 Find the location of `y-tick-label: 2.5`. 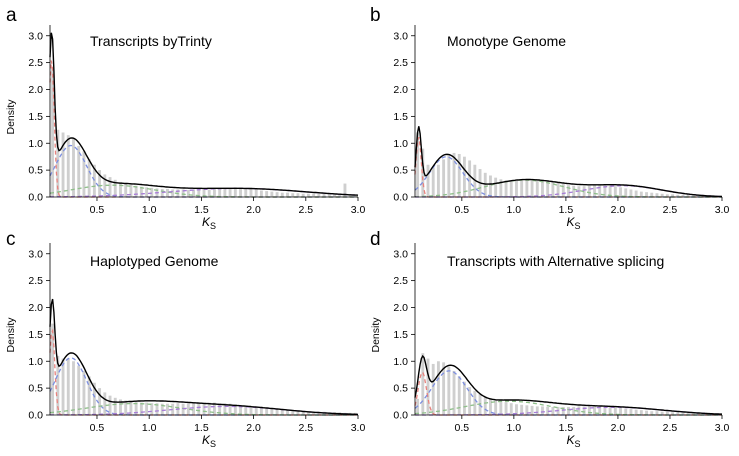

y-tick-label: 2.5 is located at coordinates (35, 63).